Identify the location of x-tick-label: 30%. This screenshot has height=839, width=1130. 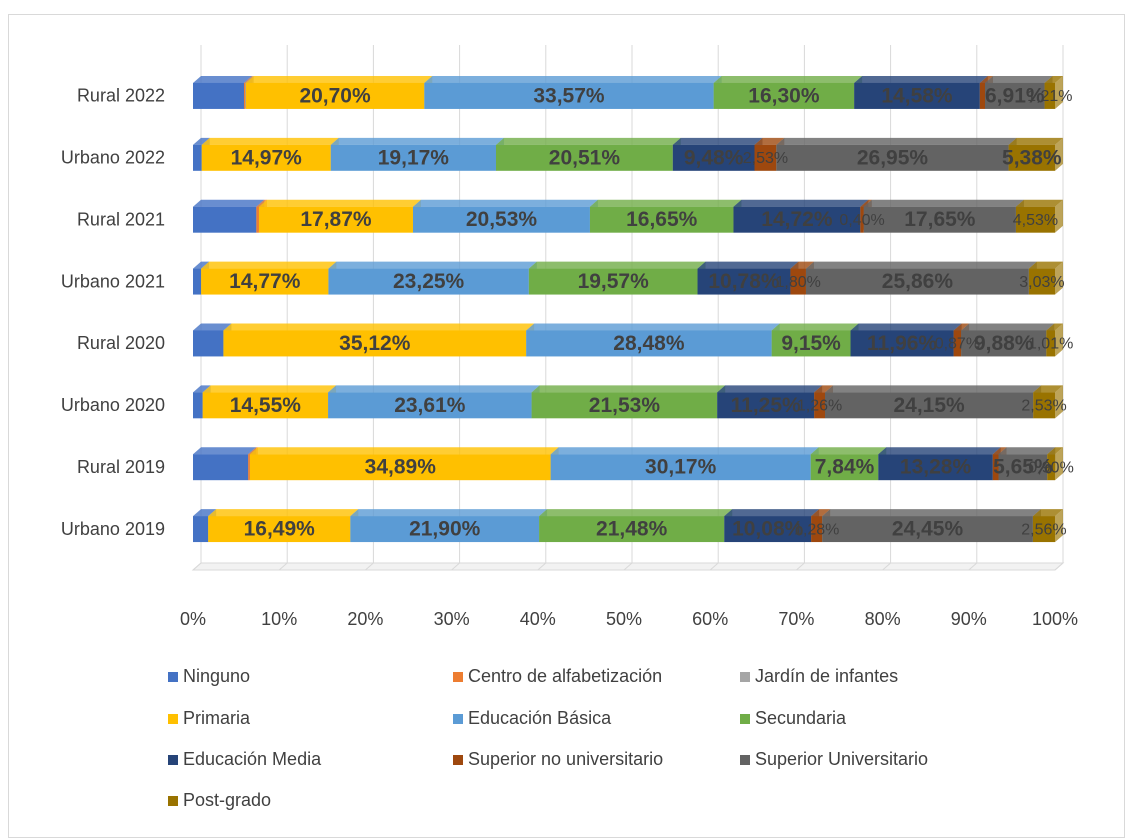
(452, 619).